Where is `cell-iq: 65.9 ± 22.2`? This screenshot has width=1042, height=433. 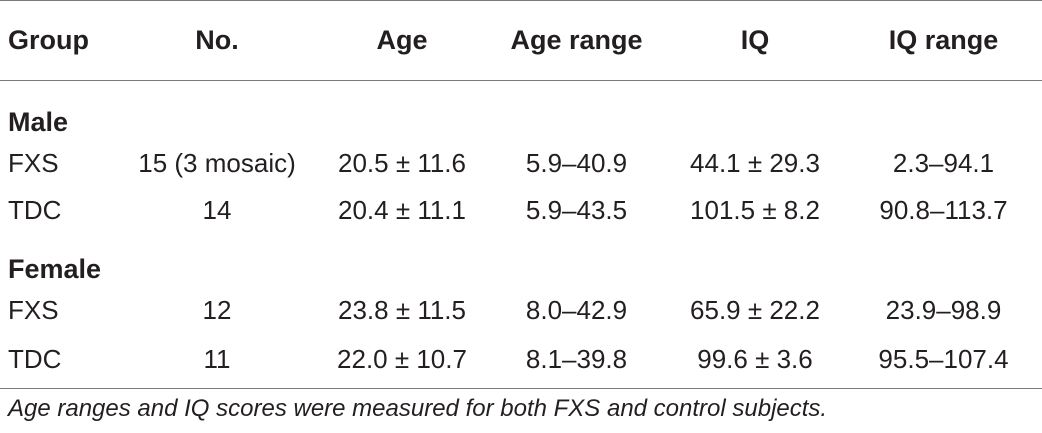
cell-iq: 65.9 ± 22.2 is located at coordinates (755, 310).